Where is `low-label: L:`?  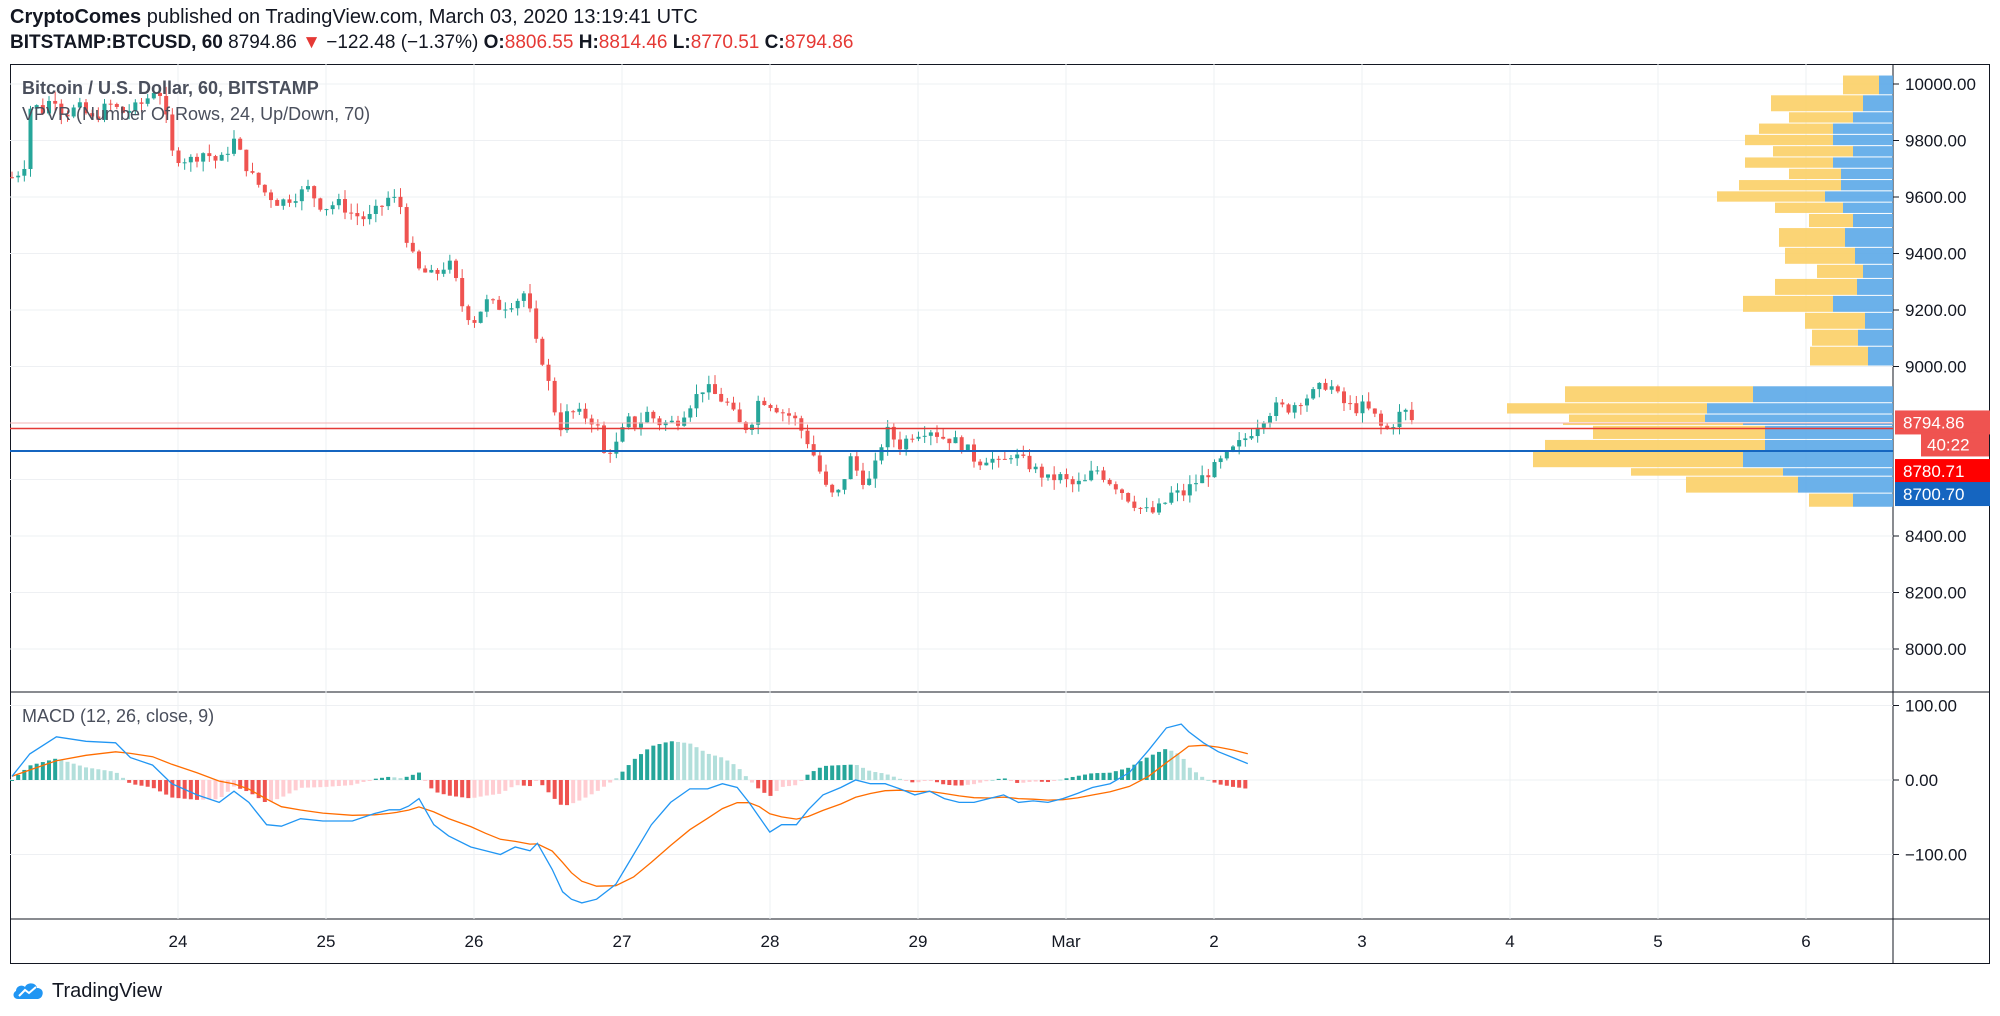 low-label: L: is located at coordinates (681, 42).